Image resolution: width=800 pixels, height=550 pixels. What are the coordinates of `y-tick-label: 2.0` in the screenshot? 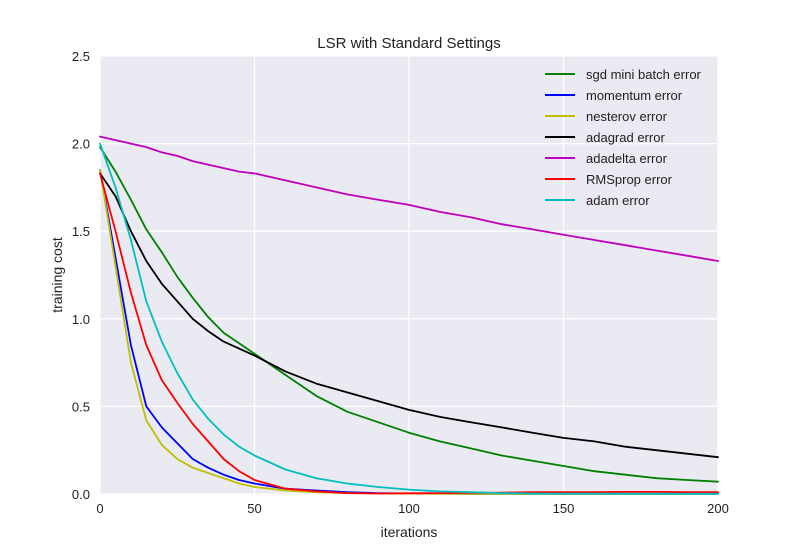 It's located at (81, 144).